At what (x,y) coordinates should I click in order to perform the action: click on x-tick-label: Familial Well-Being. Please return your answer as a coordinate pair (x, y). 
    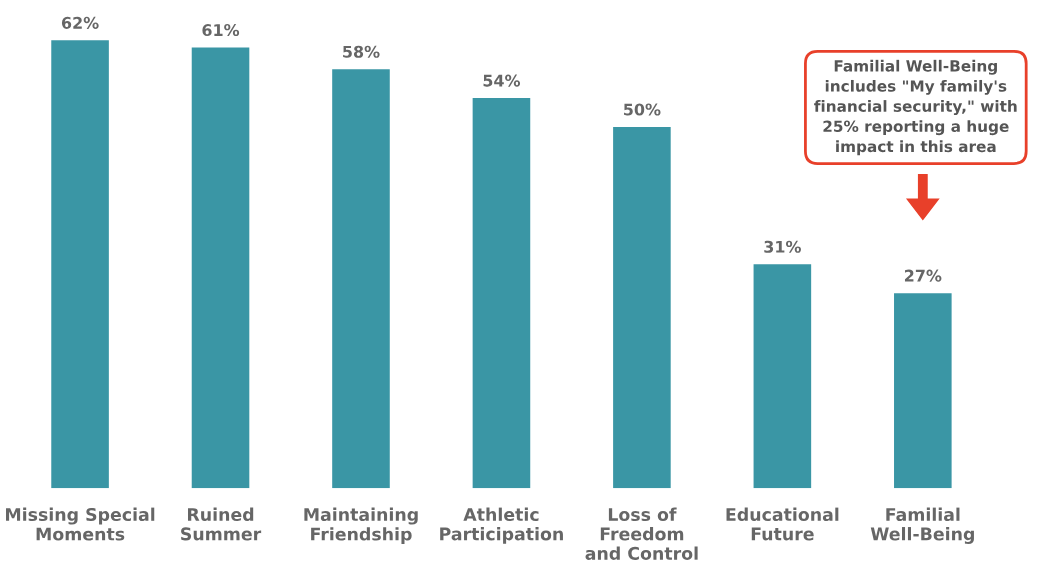
    Looking at the image, I should click on (922, 525).